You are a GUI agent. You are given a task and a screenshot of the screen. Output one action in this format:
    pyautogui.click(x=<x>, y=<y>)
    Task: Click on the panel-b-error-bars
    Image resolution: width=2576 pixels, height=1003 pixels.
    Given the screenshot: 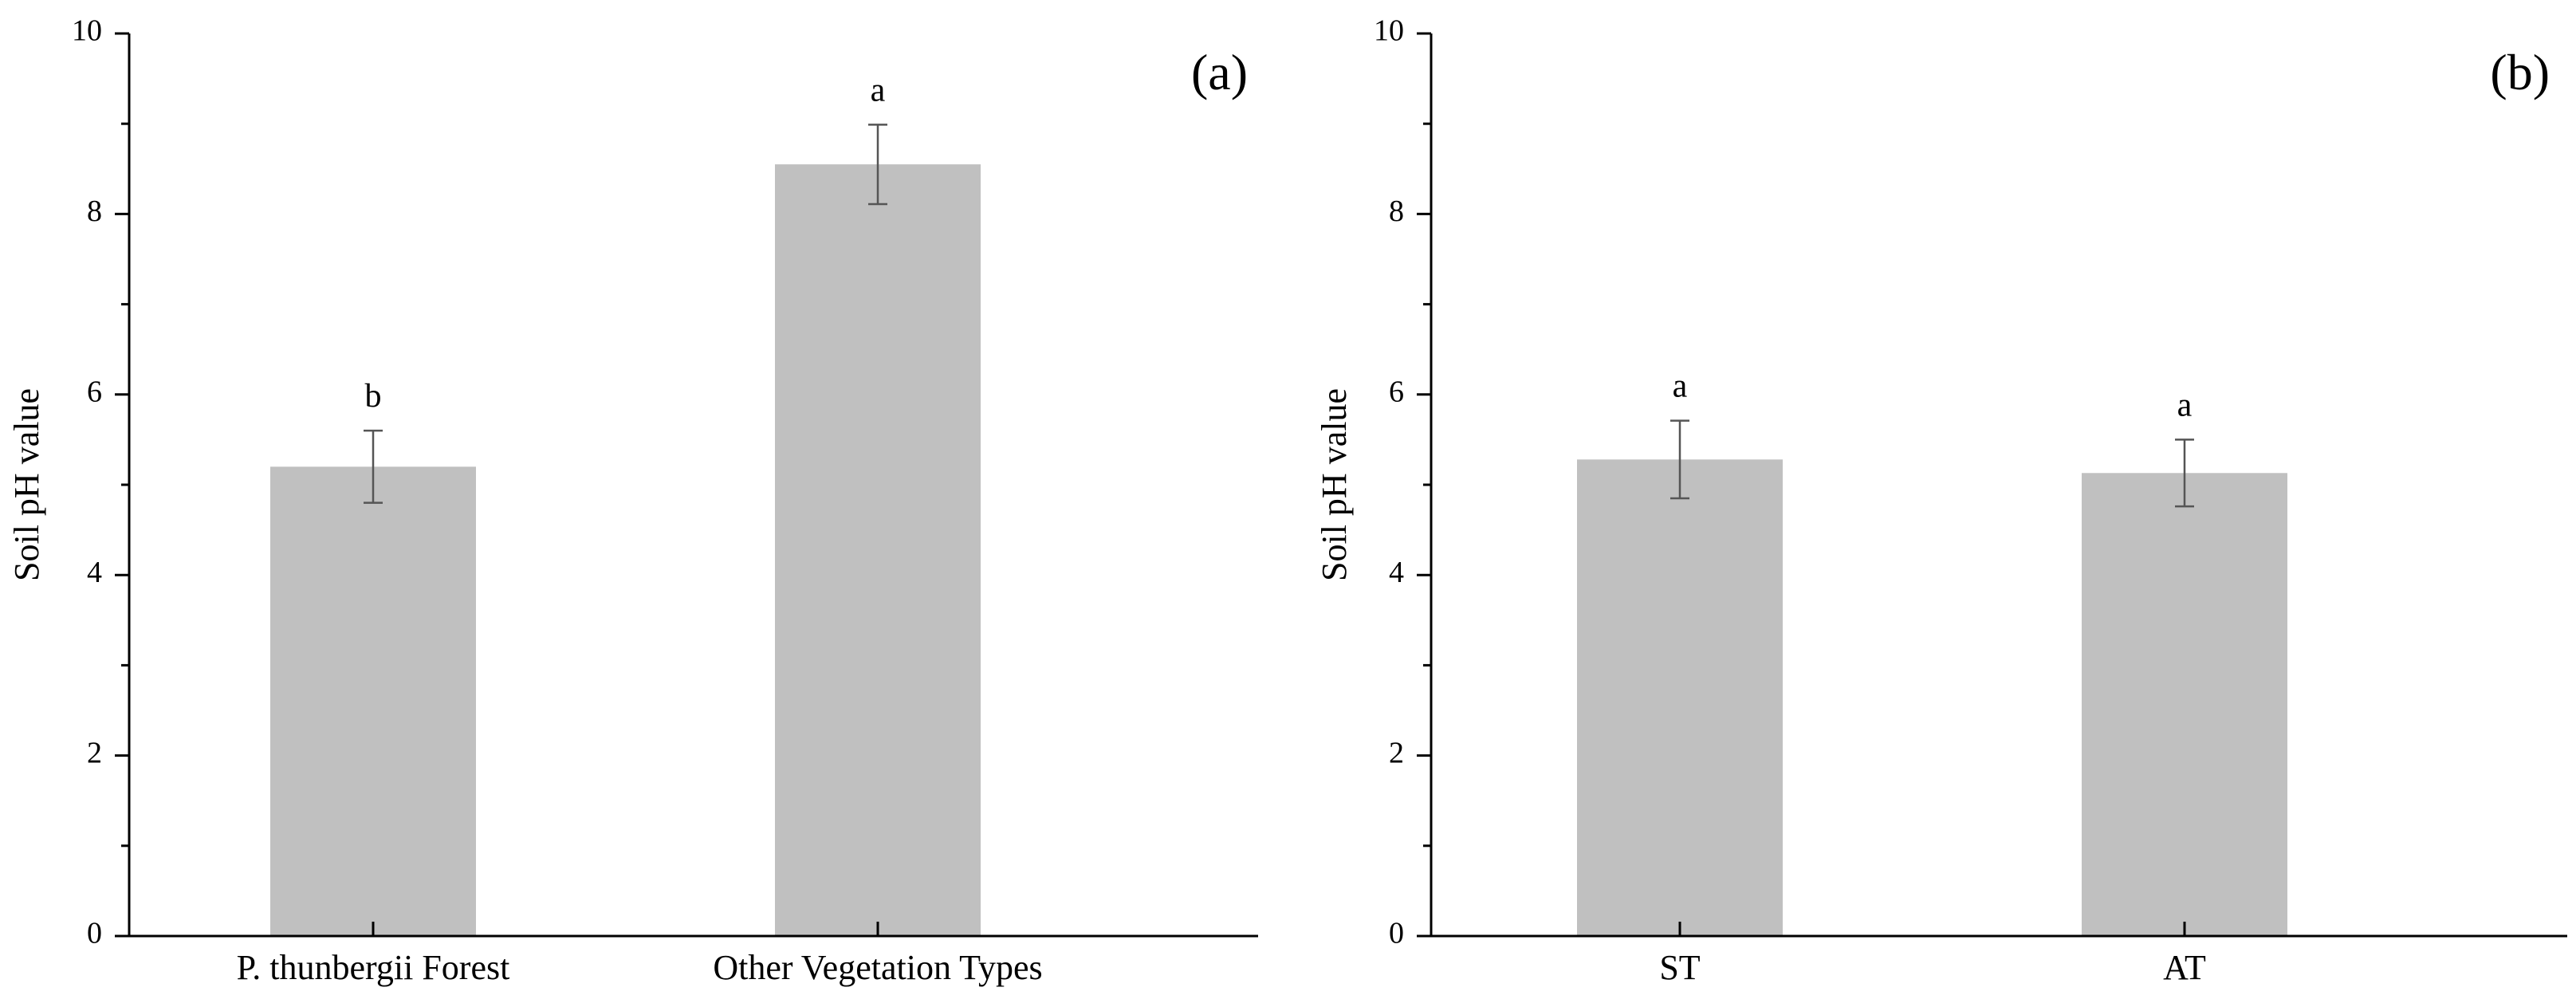 What is the action you would take?
    pyautogui.click(x=1932, y=463)
    